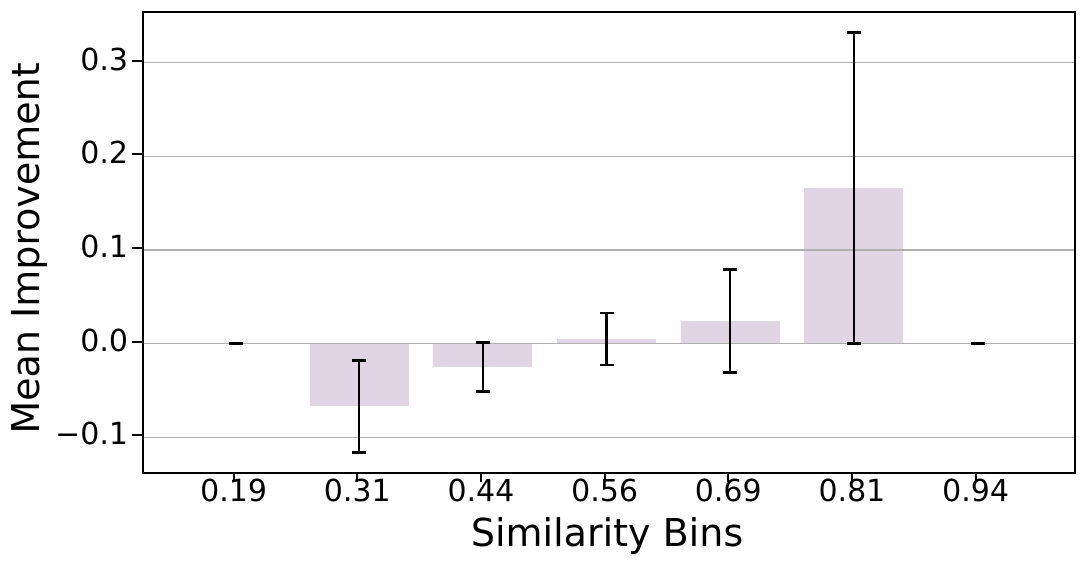 The image size is (1080, 564). I want to click on y-tick-label: 0.1, so click(104, 247).